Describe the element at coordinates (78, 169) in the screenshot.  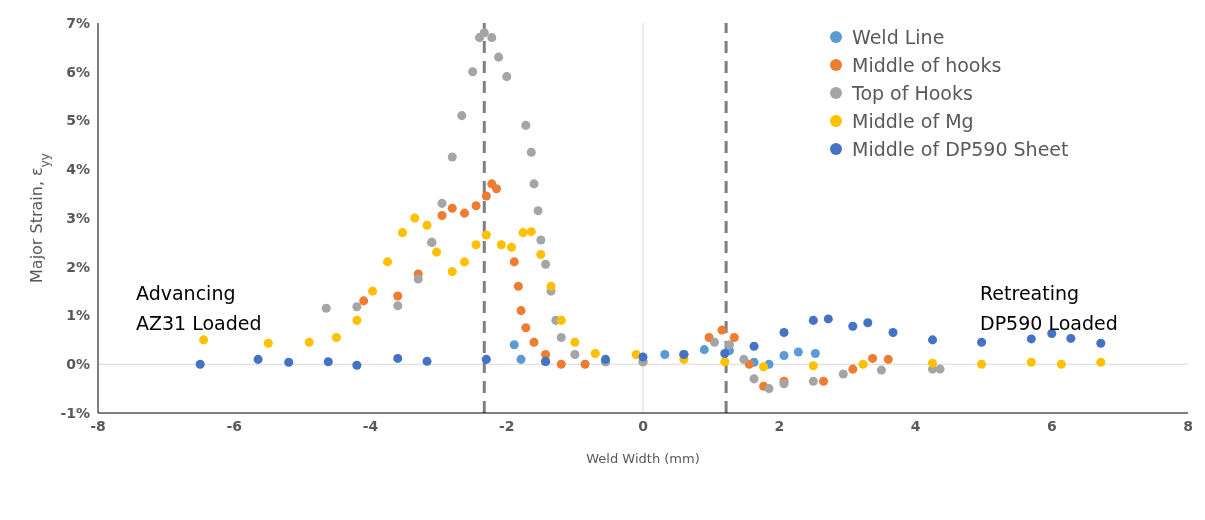
I see `y-tick-label: 4%` at that location.